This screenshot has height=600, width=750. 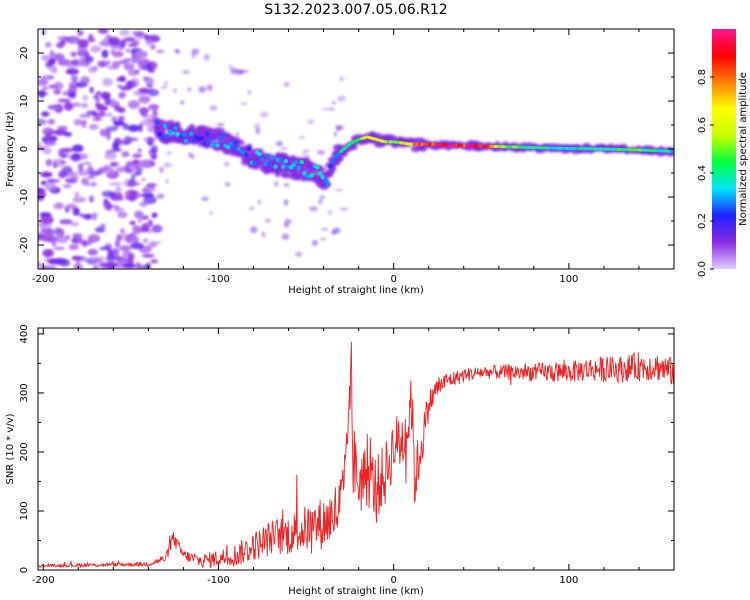 I want to click on snr-x-tick-label: -100, so click(x=218, y=580).